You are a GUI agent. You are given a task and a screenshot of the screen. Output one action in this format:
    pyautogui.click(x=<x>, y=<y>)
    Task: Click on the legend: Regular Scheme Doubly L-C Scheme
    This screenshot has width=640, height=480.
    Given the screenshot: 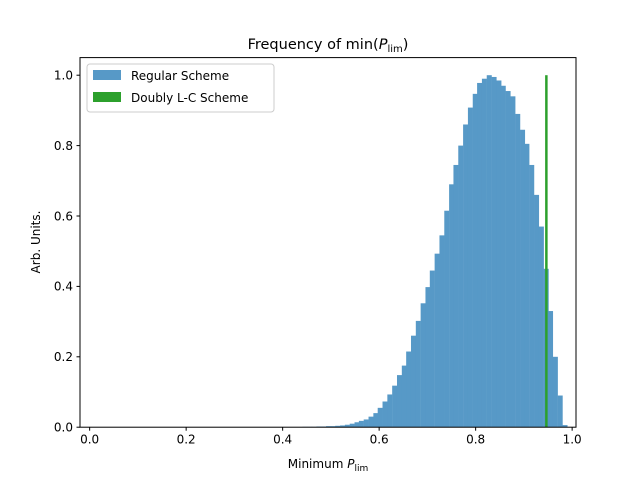 What is the action you would take?
    pyautogui.click(x=180, y=88)
    